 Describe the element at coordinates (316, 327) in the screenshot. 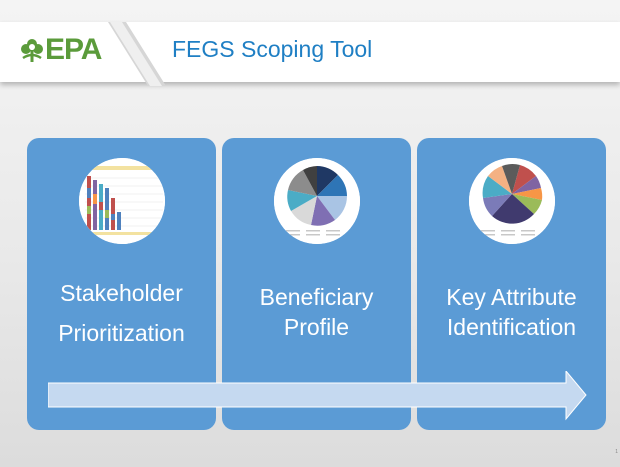

I see `card-line-2: Profile` at that location.